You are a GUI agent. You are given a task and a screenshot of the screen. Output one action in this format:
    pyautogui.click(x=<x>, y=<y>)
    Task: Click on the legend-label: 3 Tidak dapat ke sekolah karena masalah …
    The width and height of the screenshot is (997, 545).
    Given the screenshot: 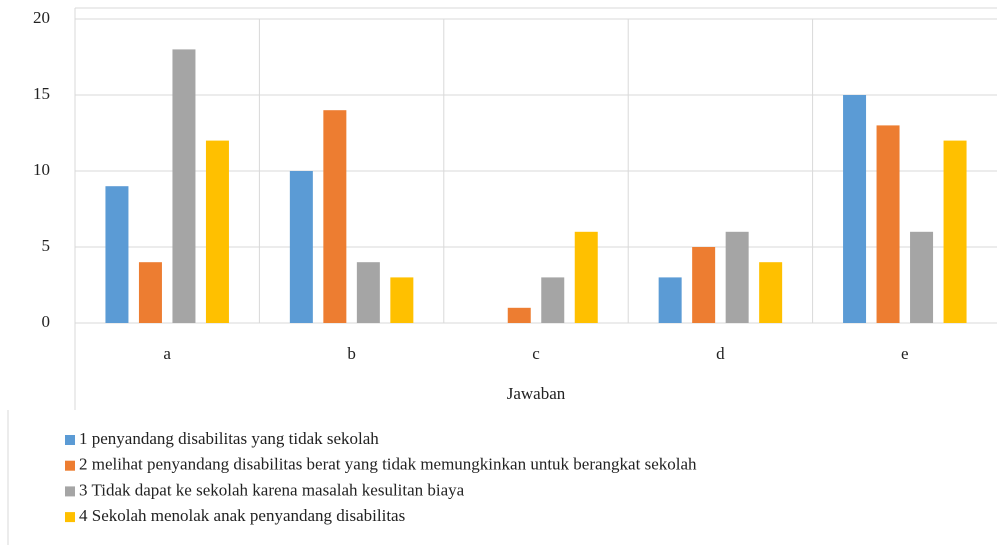 What is the action you would take?
    pyautogui.click(x=272, y=489)
    